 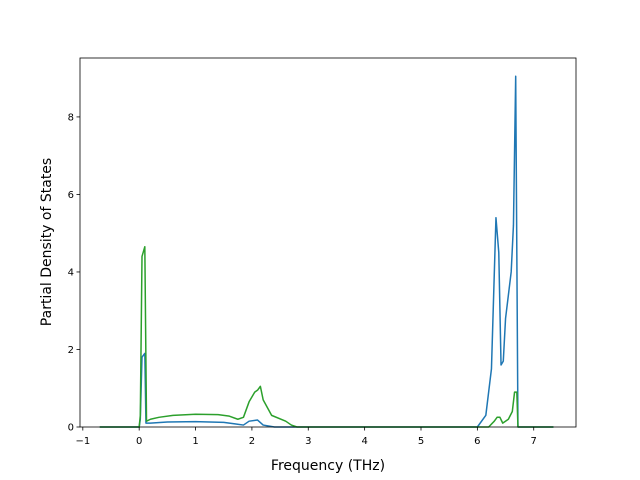 I want to click on x-tick-label: 1, so click(x=195, y=441).